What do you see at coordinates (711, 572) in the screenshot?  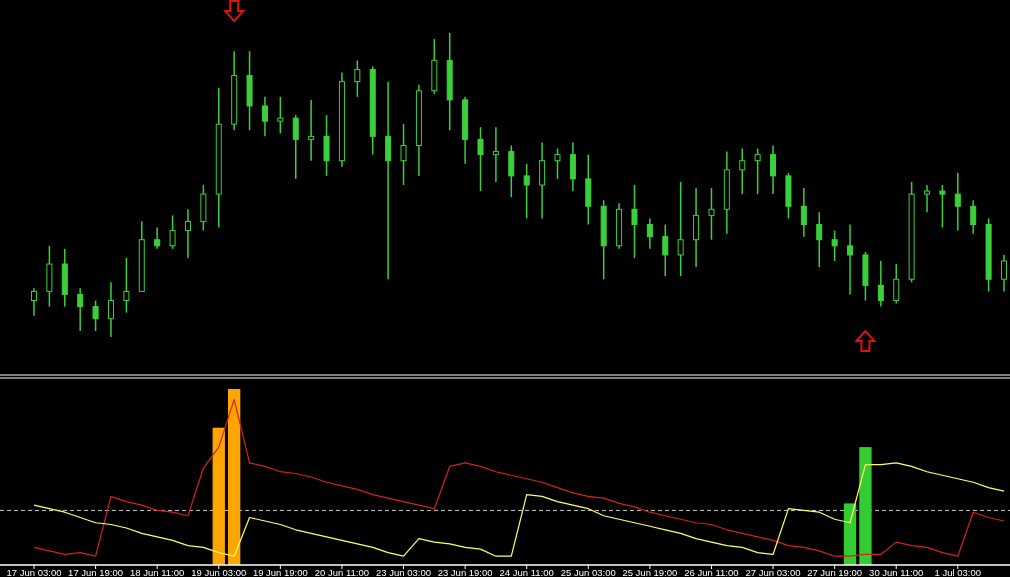 I see `x-tick-label: 26 Jun 11:00` at bounding box center [711, 572].